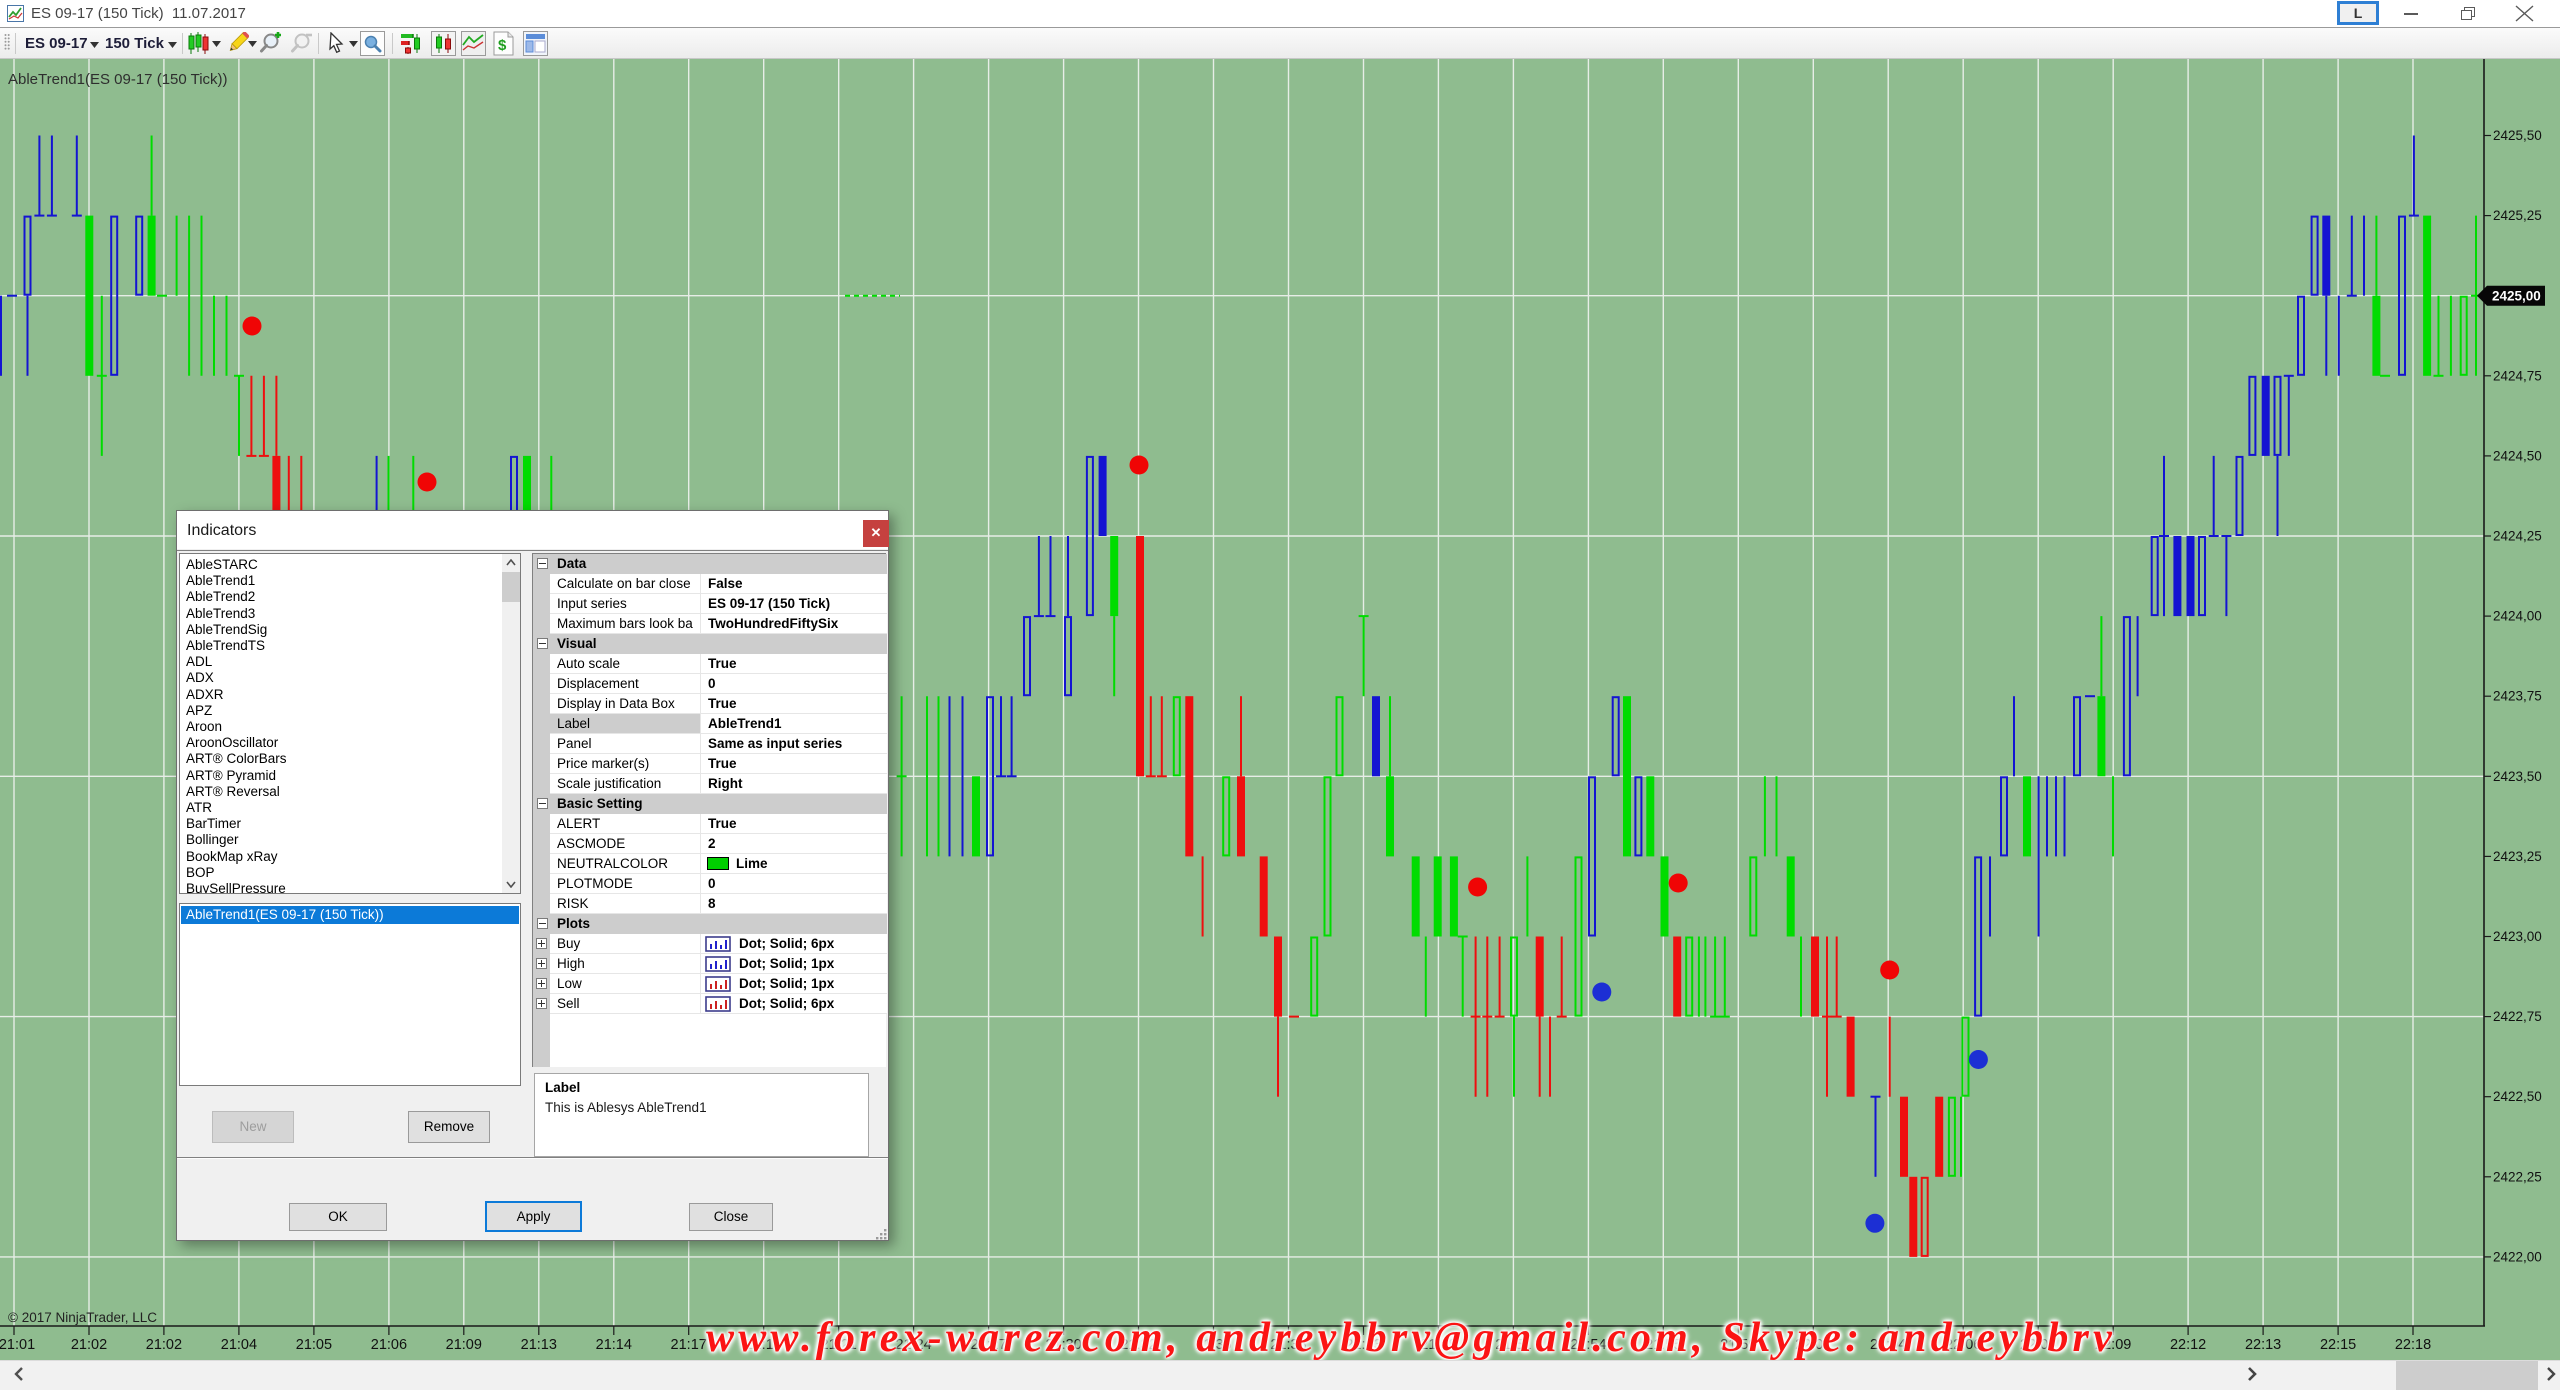 The height and width of the screenshot is (1390, 2560). Describe the element at coordinates (1513, 1345) in the screenshot. I see `svg-text: 21:51` at that location.